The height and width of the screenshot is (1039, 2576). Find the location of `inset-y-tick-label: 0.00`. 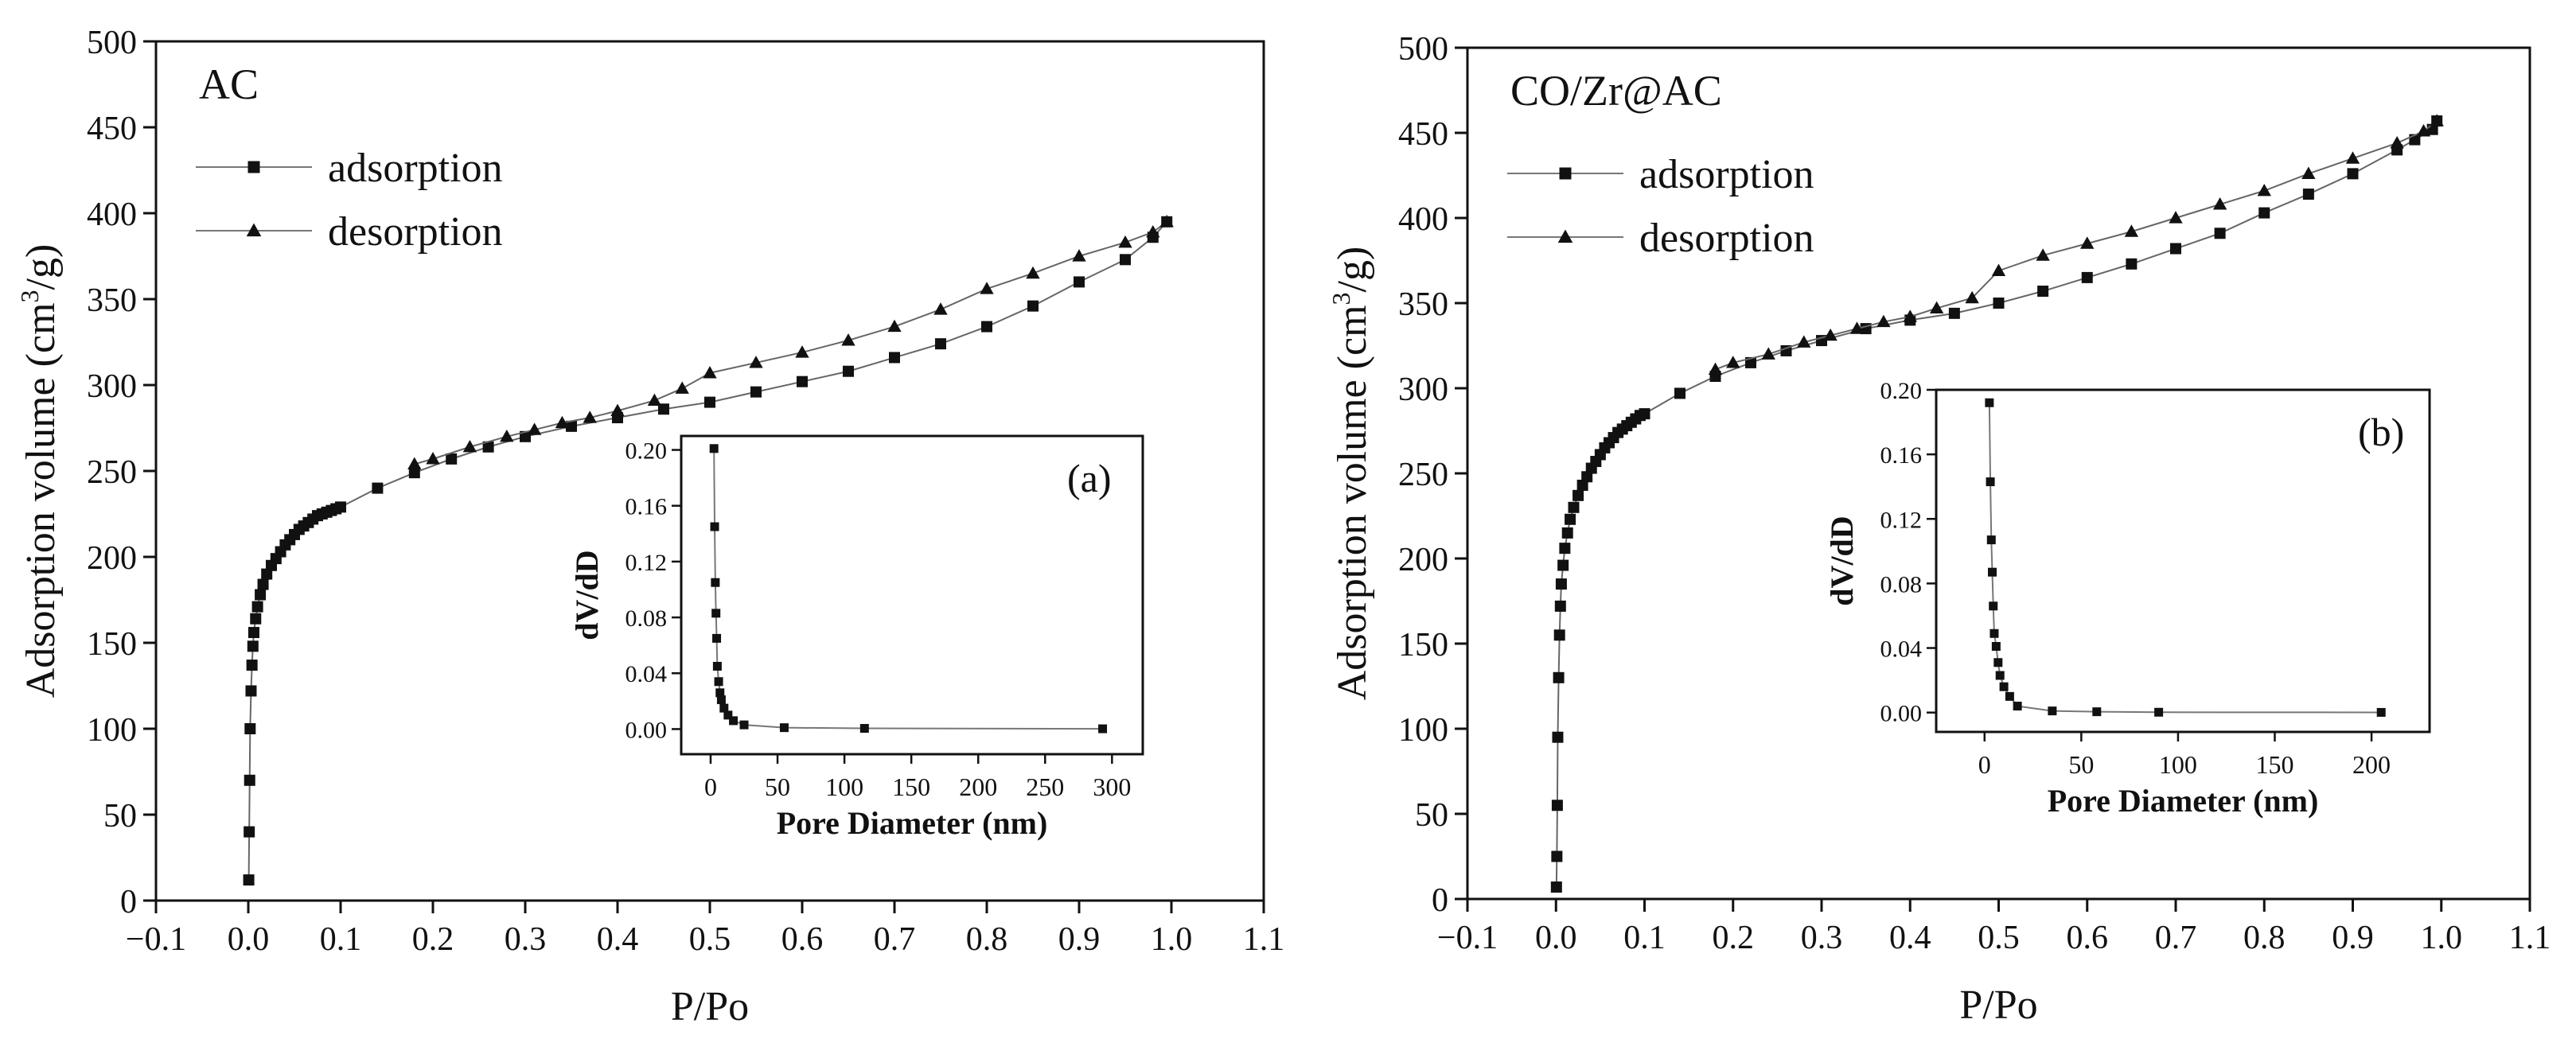

inset-y-tick-label: 0.00 is located at coordinates (646, 730).